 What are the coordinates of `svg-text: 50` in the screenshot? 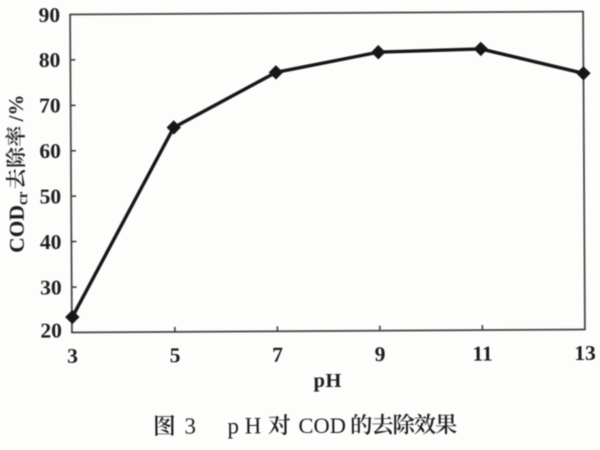 It's located at (51, 197).